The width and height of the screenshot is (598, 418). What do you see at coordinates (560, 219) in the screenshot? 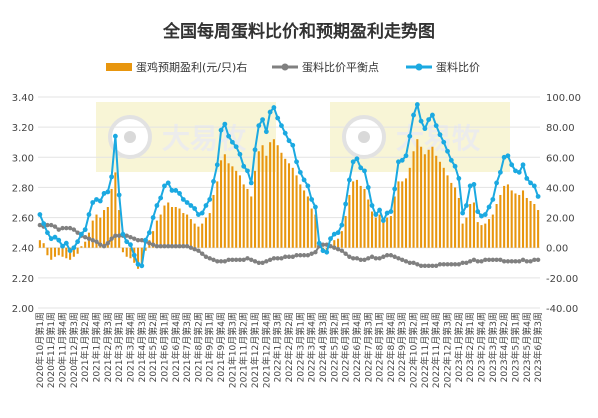
I see `y-right-tick-label: 20.00` at bounding box center [560, 219].